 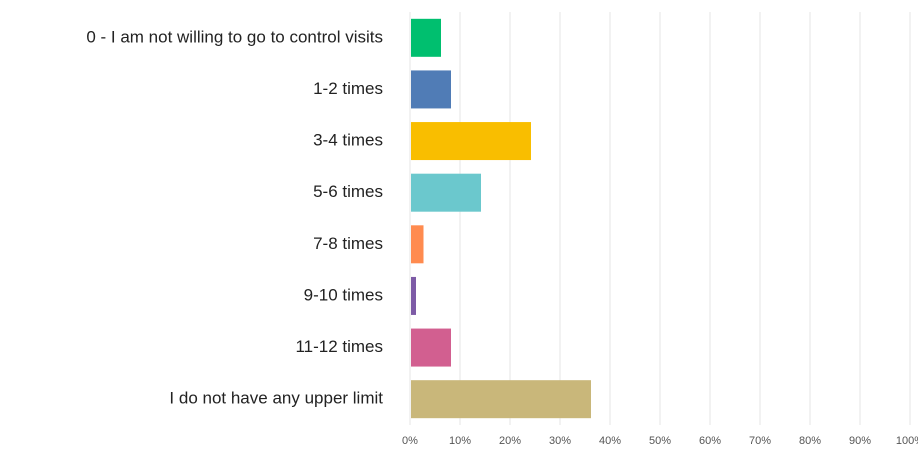 What do you see at coordinates (460, 441) in the screenshot?
I see `x-tick-label: 10%` at bounding box center [460, 441].